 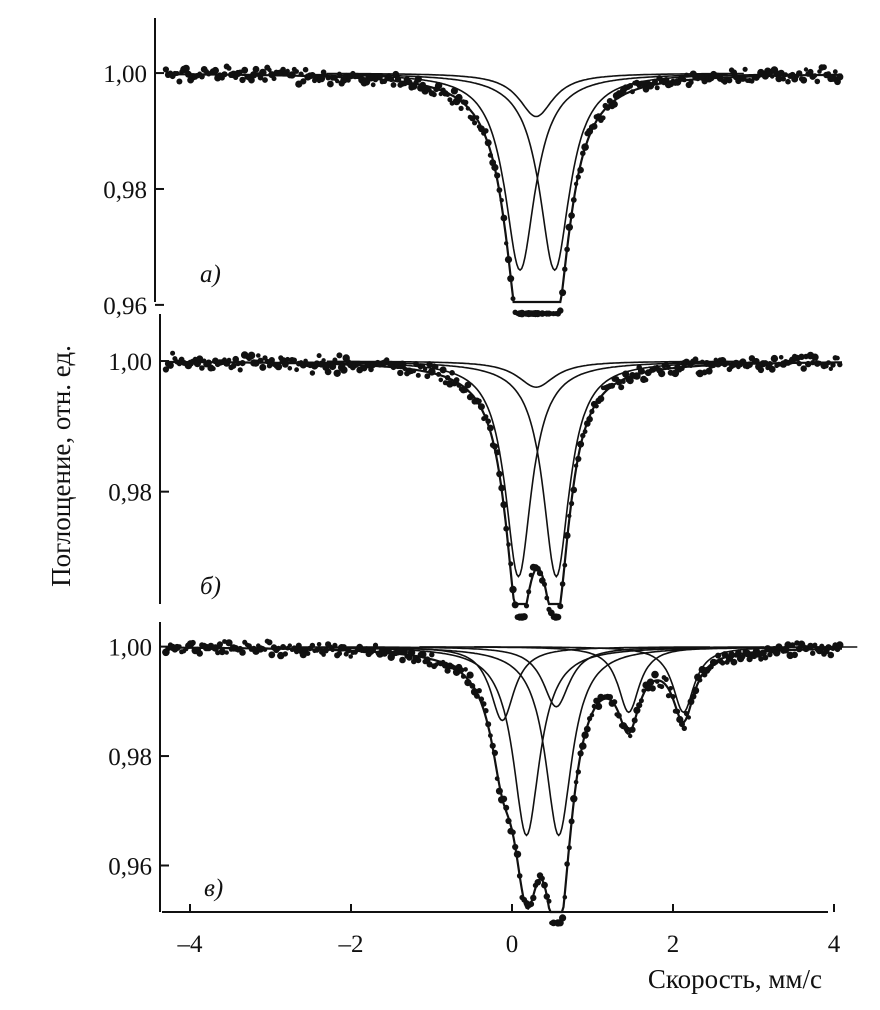 I want to click on y-tick-label: 0,98, so click(x=125, y=190).